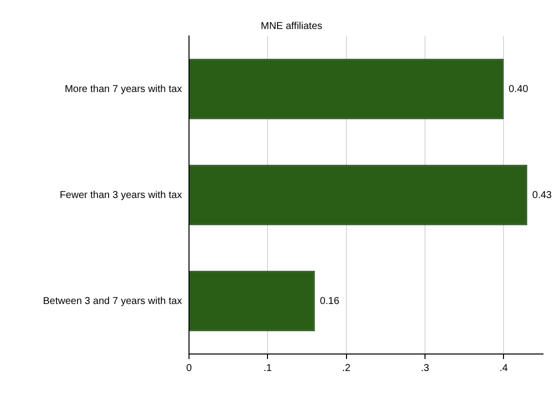 Image resolution: width=555 pixels, height=407 pixels. Describe the element at coordinates (346, 368) in the screenshot. I see `x-tick-label: .2` at that location.